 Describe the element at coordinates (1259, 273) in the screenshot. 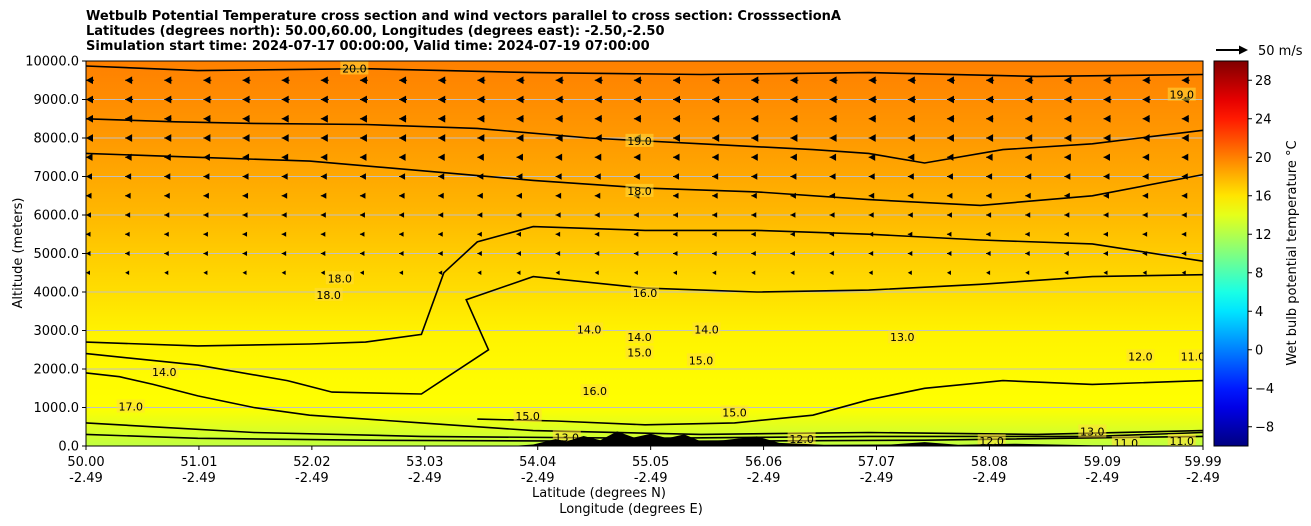

I see `colorbar-tick-label: 8` at that location.